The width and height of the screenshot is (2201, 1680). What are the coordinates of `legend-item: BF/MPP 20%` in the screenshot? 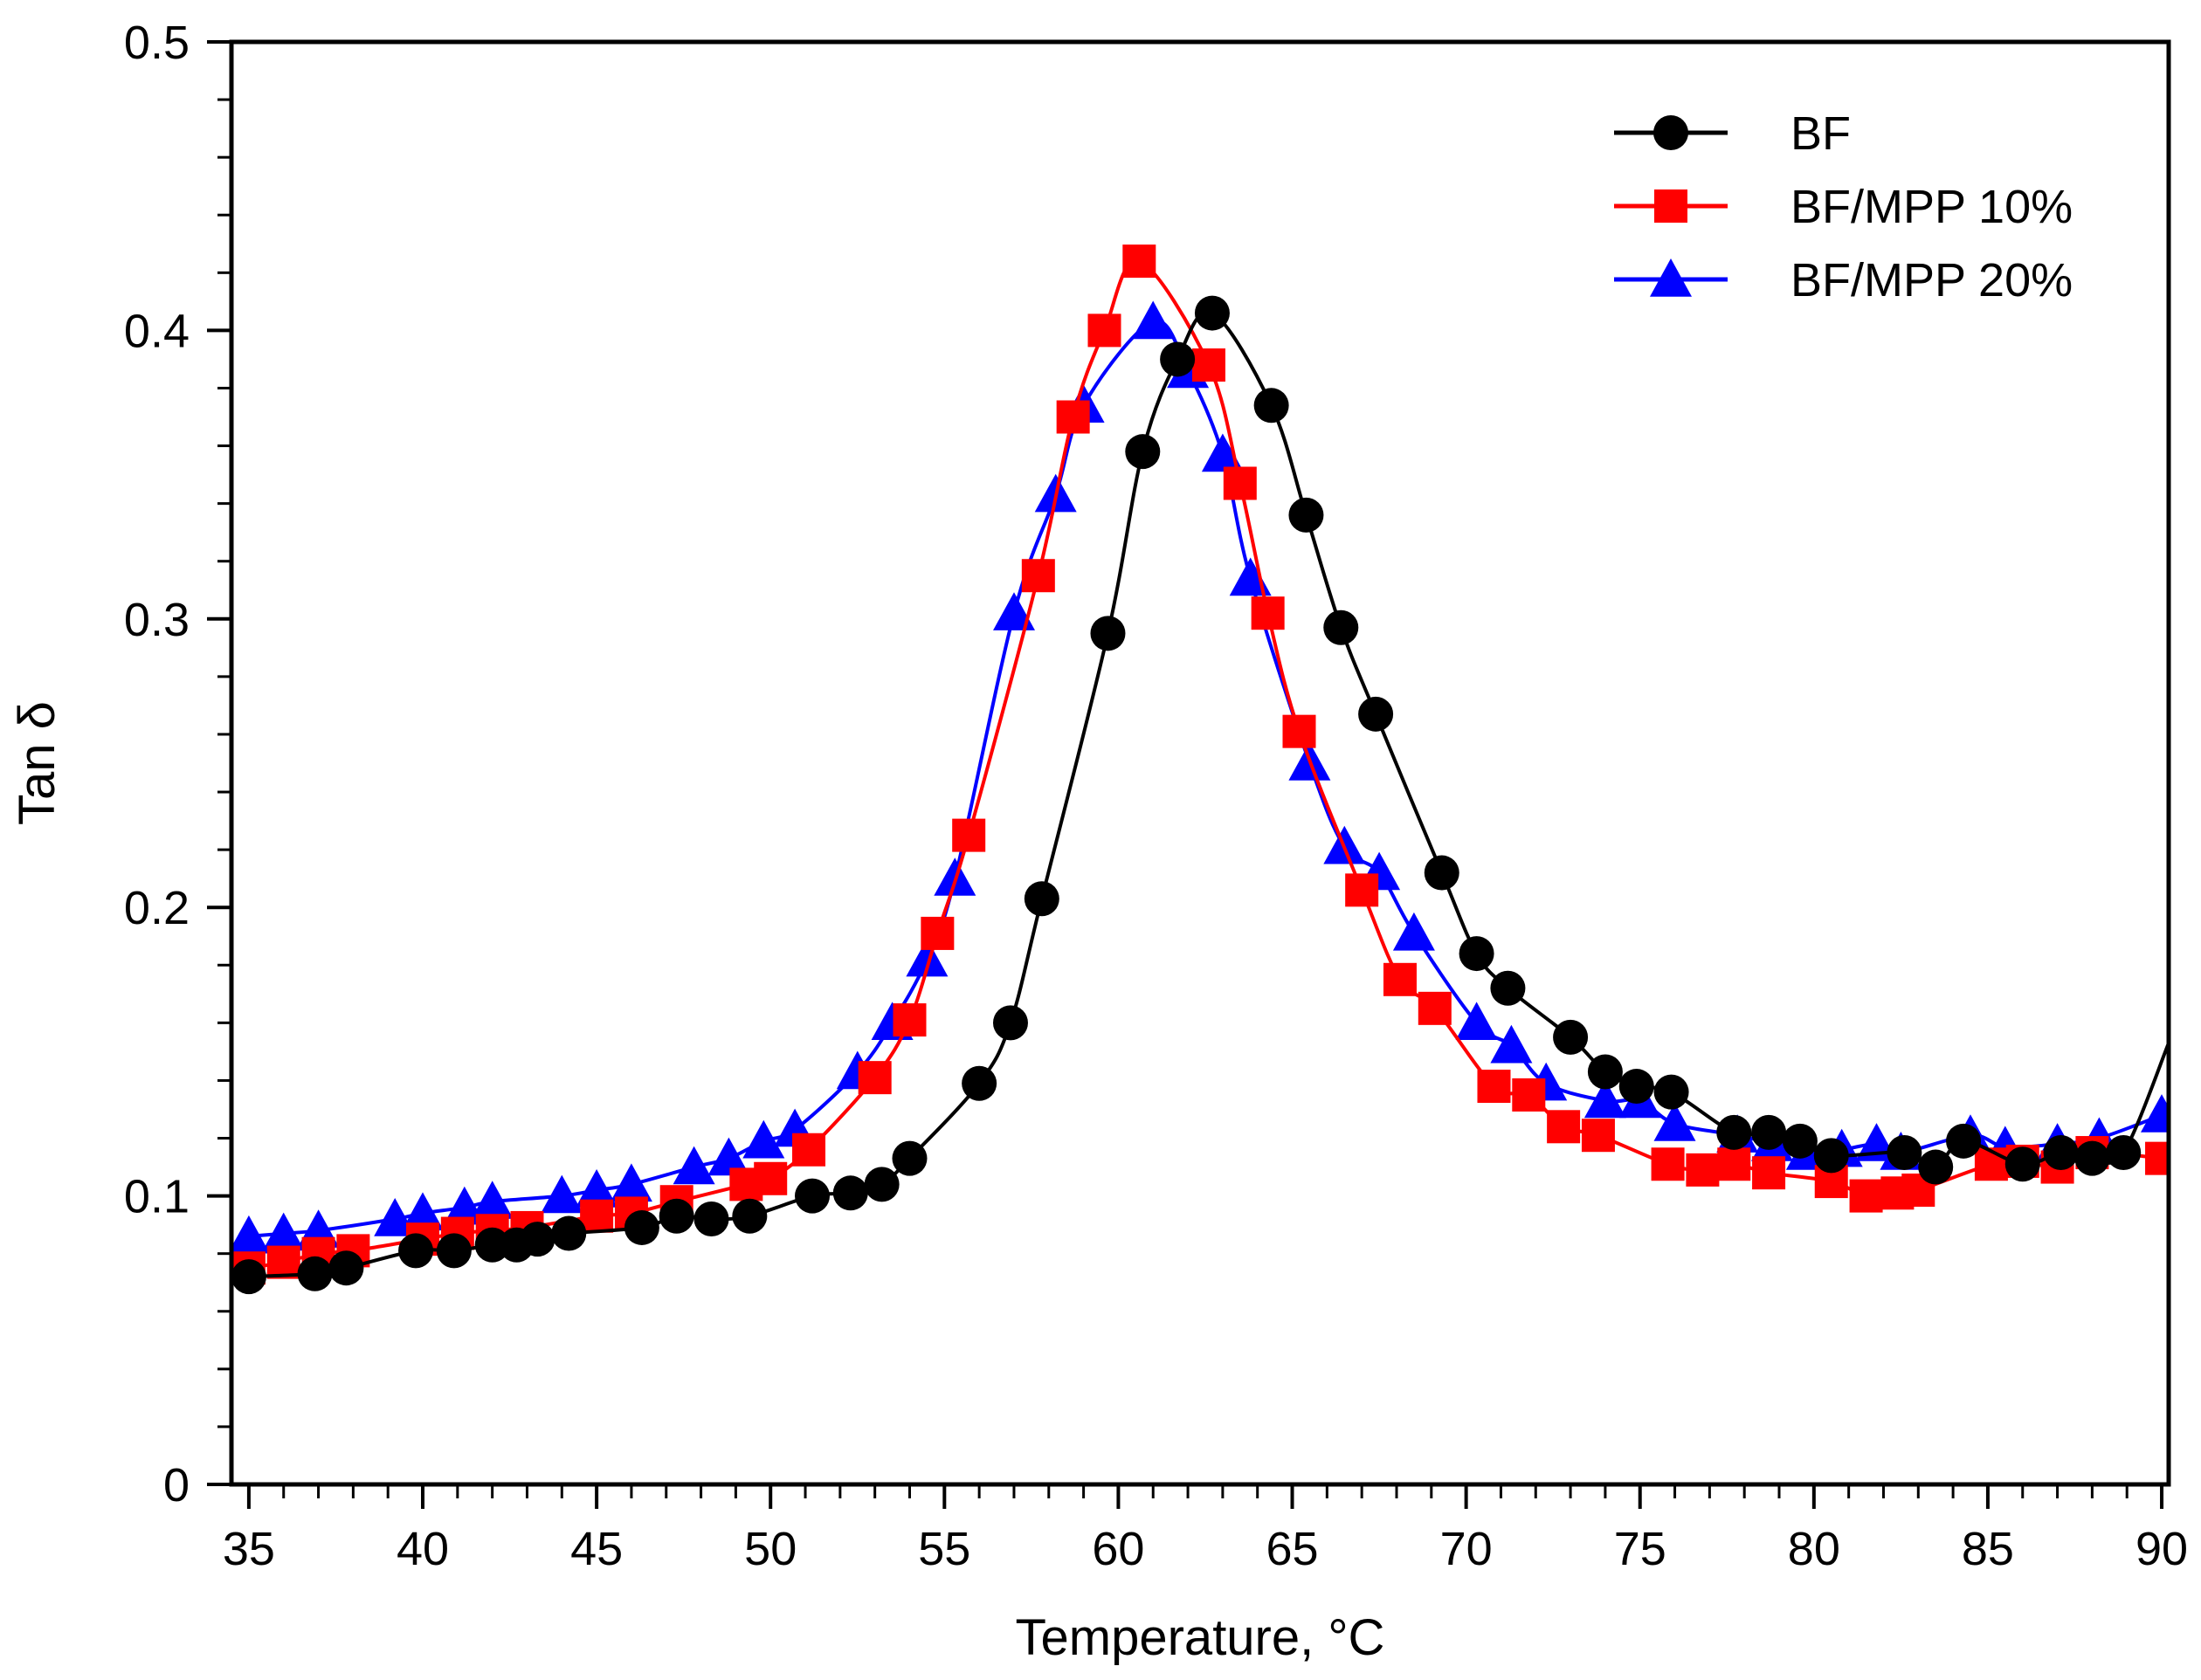 It's located at (1843, 280).